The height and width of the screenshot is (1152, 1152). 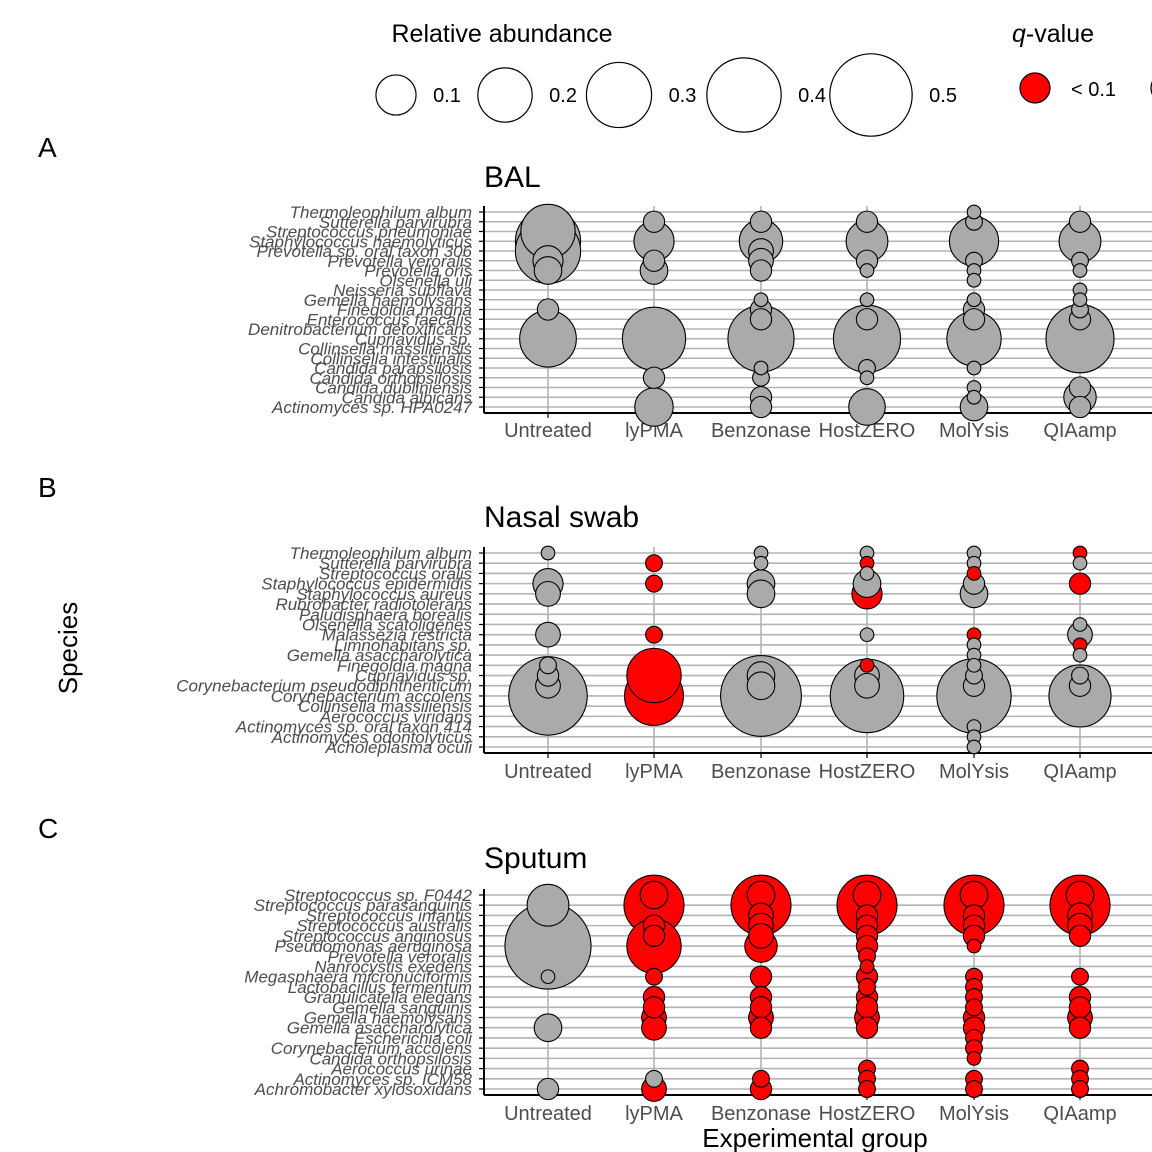 I want to click on species-label: Actinomyces sp. ICM58, so click(x=382, y=1079).